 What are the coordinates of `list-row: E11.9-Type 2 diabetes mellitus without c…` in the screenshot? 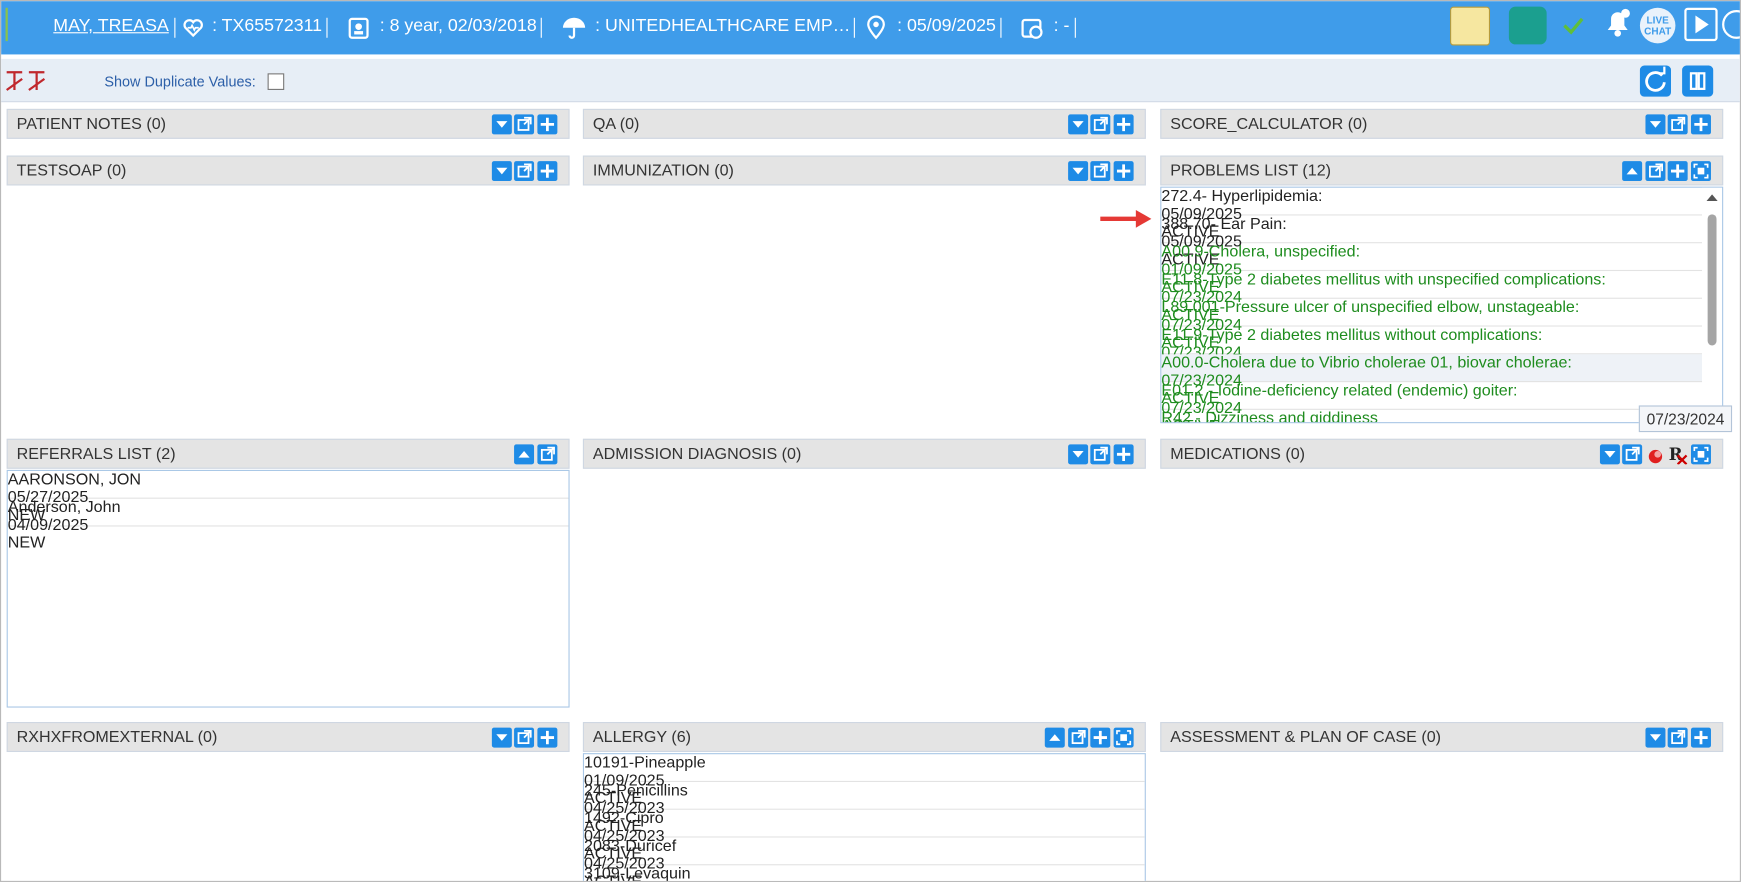 It's located at (1432, 353).